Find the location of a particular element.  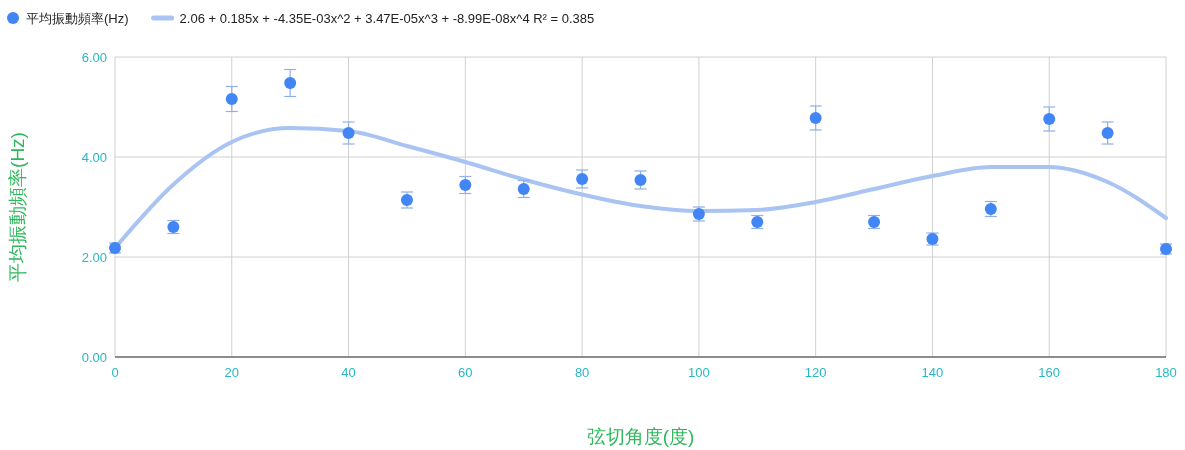

y-tick-label: 4.00 is located at coordinates (94, 157).